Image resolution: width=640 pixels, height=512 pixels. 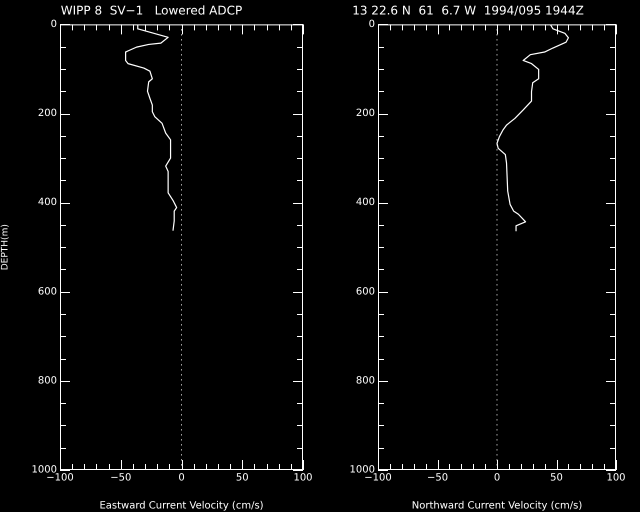 I want to click on x-axis-title: Northward Current Velocity (cm/s), so click(x=497, y=506).